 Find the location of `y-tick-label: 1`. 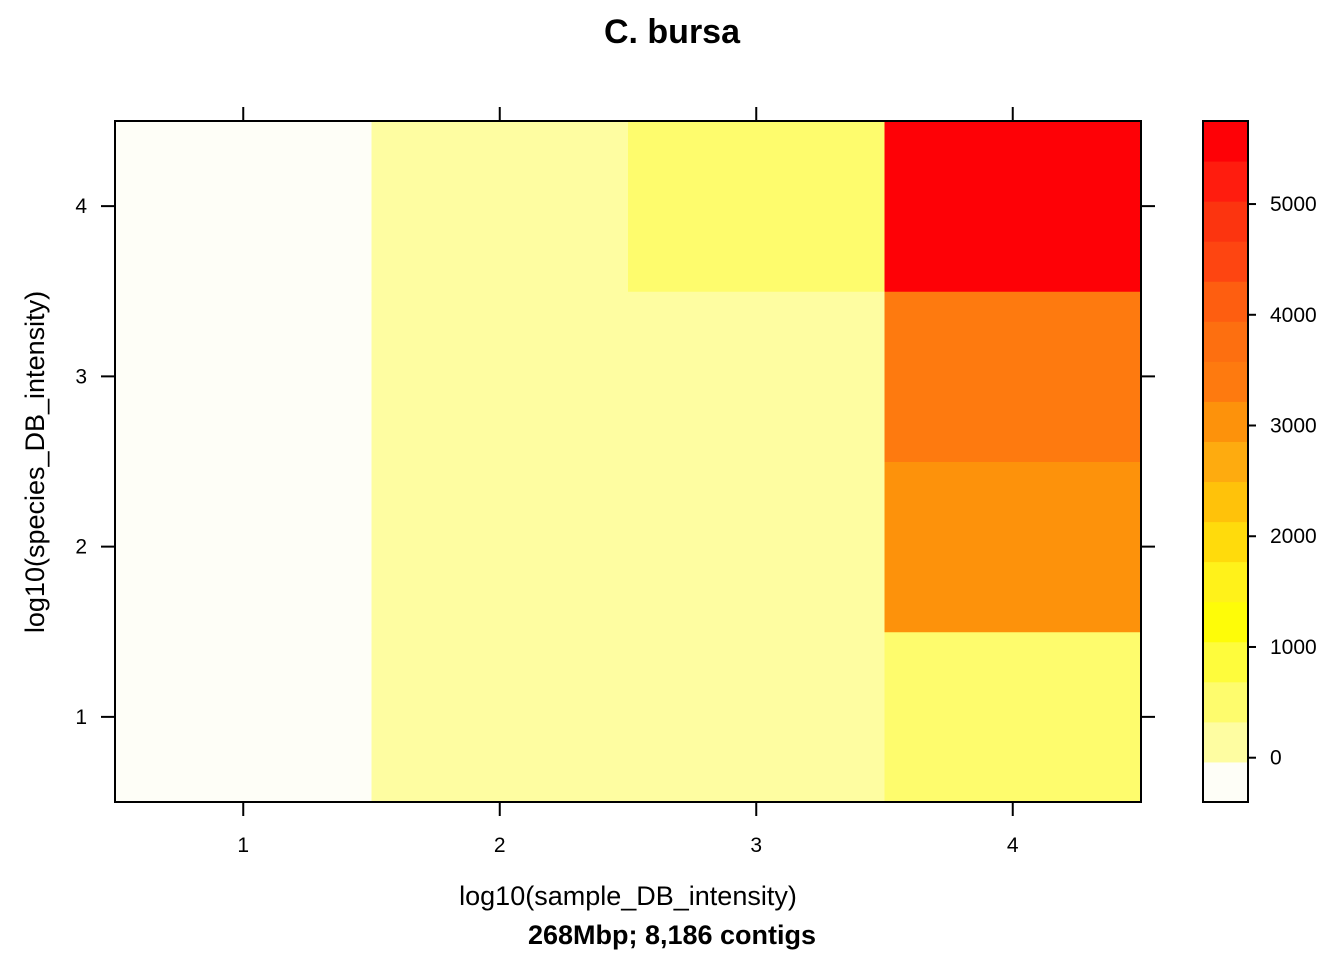

y-tick-label: 1 is located at coordinates (81, 717).